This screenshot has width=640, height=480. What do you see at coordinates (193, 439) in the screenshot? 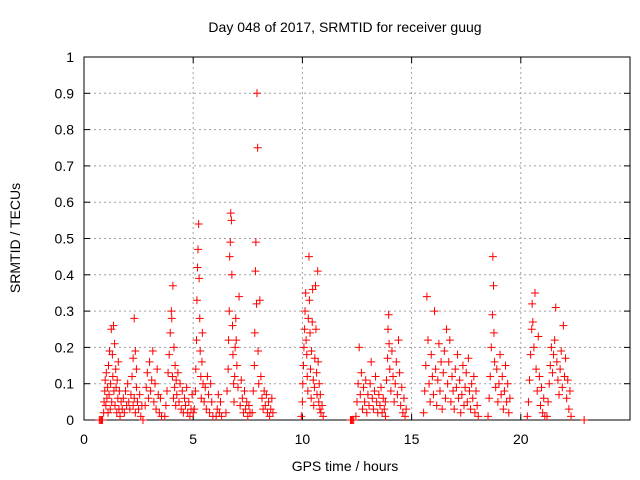
I see `x-tick-label: 5` at bounding box center [193, 439].